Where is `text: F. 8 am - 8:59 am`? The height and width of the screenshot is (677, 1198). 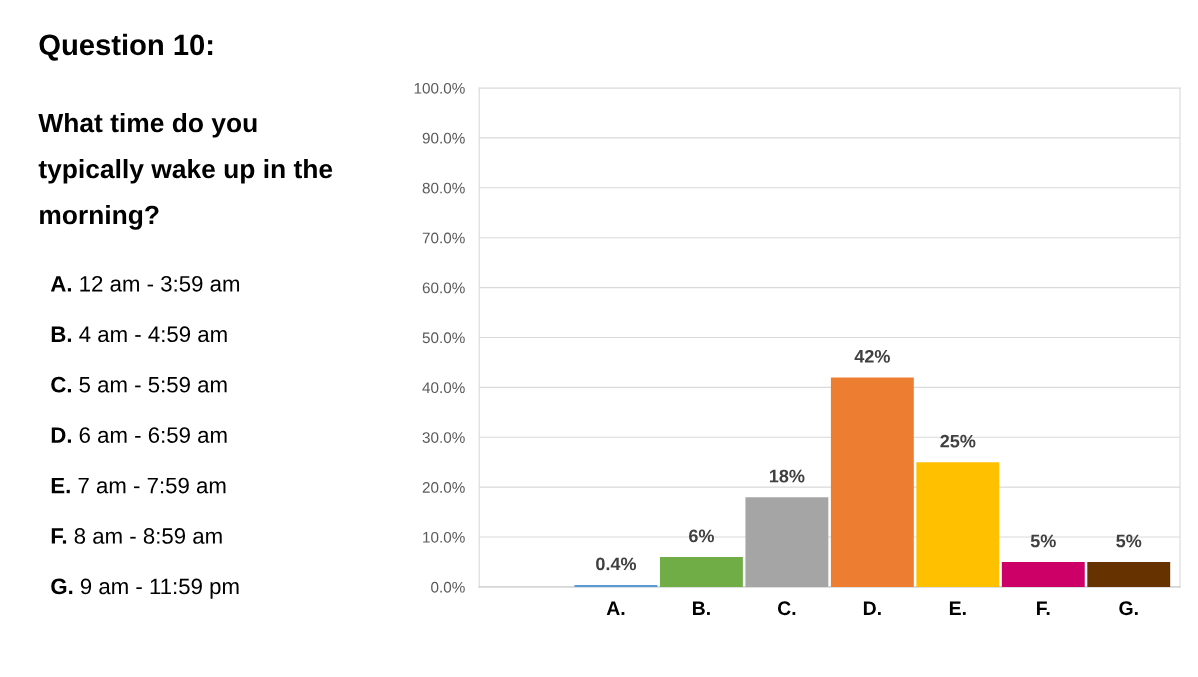 text: F. 8 am - 8:59 am is located at coordinates (136, 536).